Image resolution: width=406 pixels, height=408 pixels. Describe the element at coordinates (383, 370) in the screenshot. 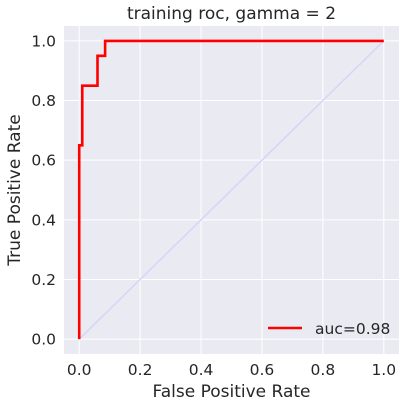

I see `x-tick-label: 1.0` at that location.